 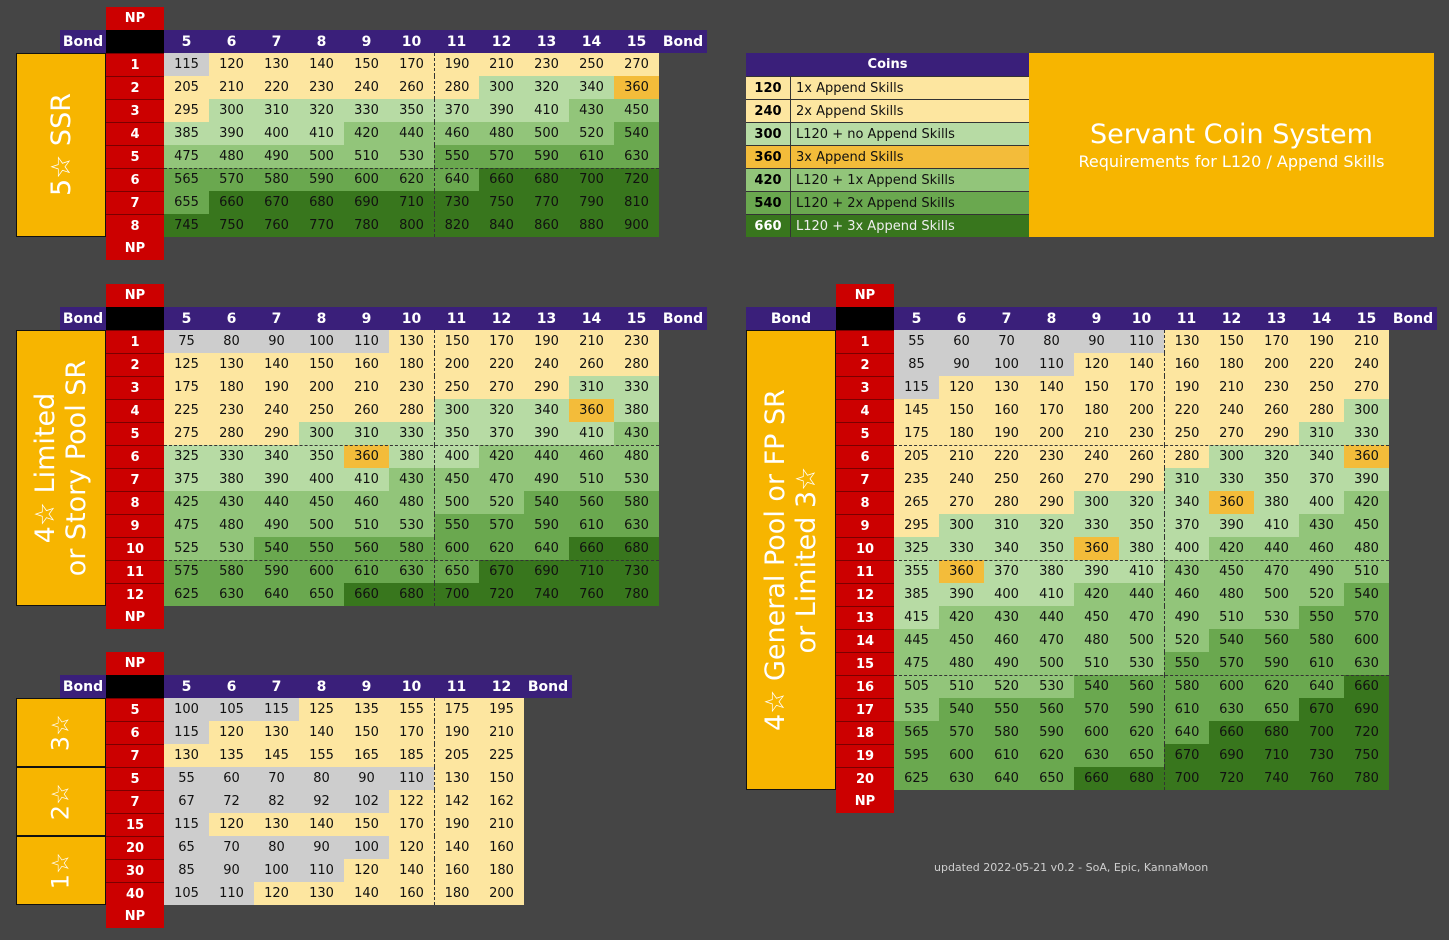 What do you see at coordinates (636, 594) in the screenshot?
I see `coin-cell: 780` at bounding box center [636, 594].